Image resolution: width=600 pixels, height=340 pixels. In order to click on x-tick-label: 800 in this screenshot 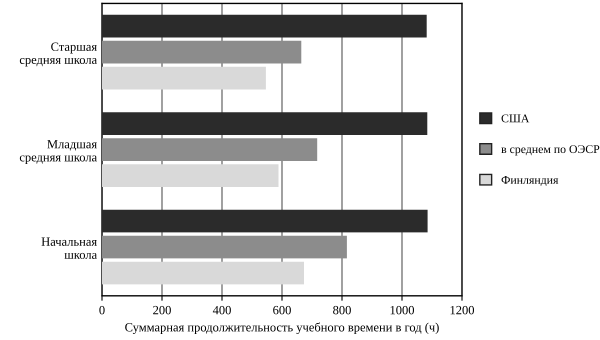, I will do `click(342, 310)`.